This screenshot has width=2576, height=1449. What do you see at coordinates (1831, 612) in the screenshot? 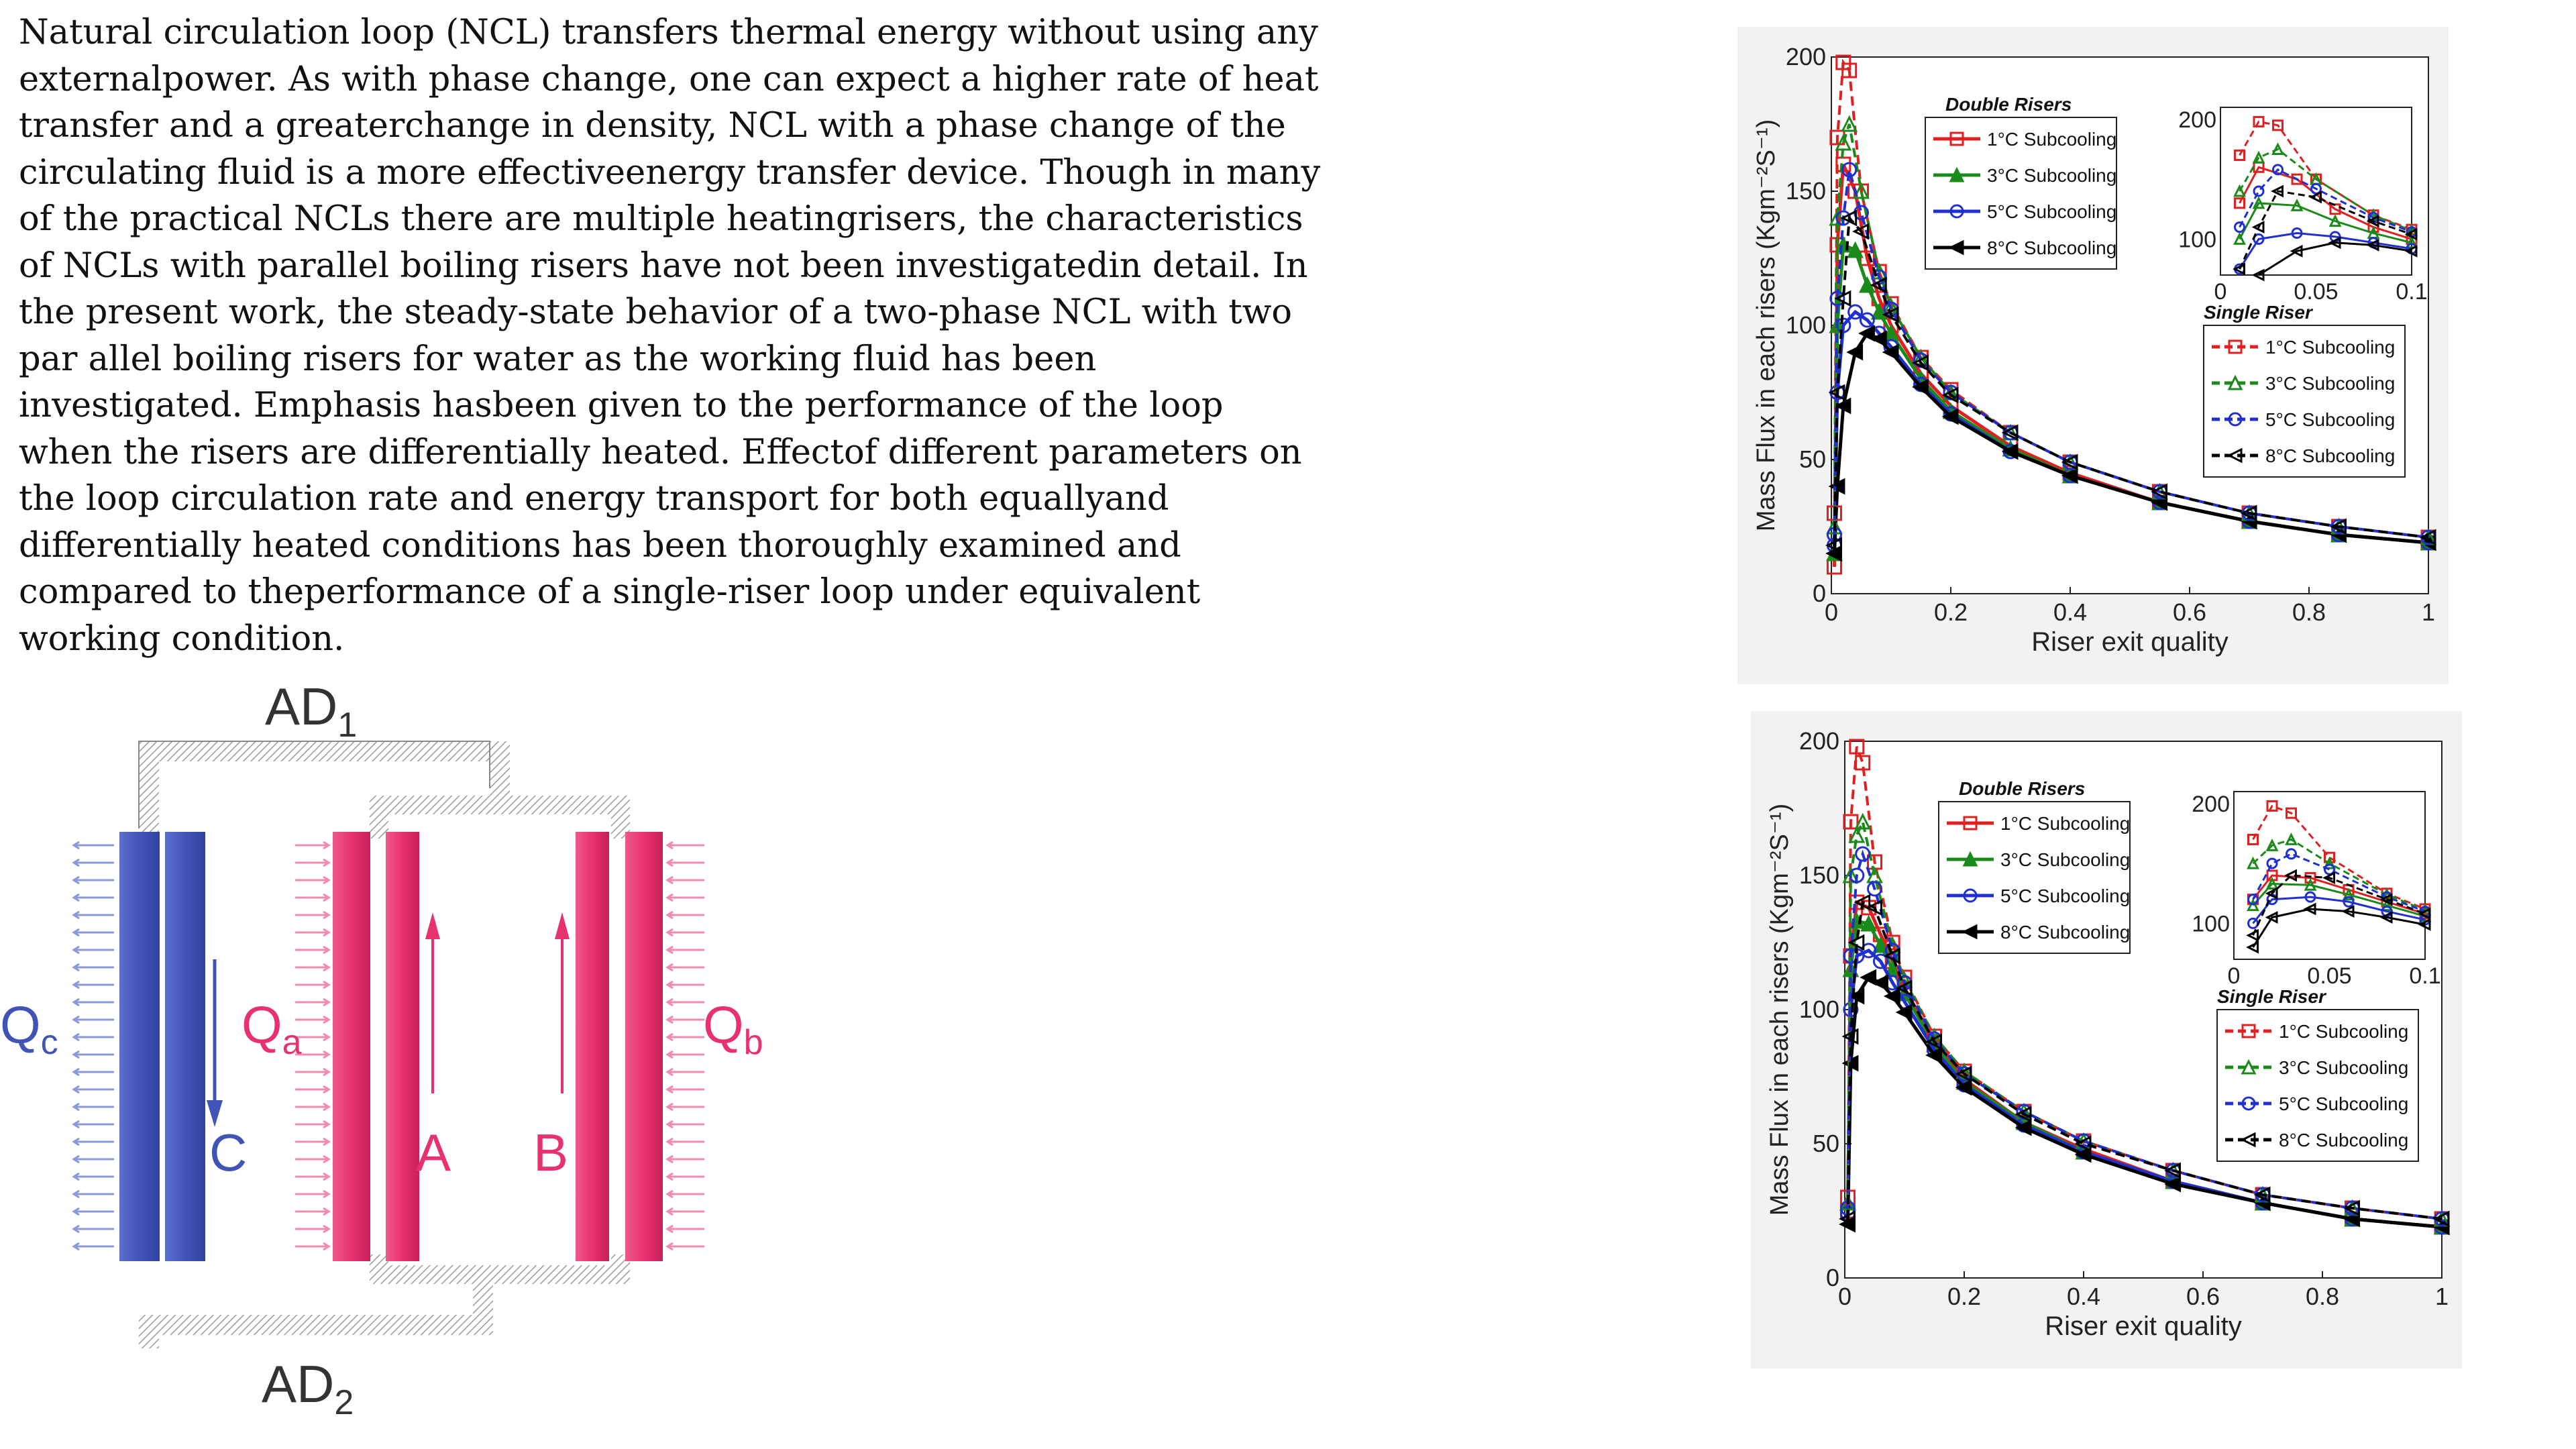
I see `x-tick-label: 0` at bounding box center [1831, 612].